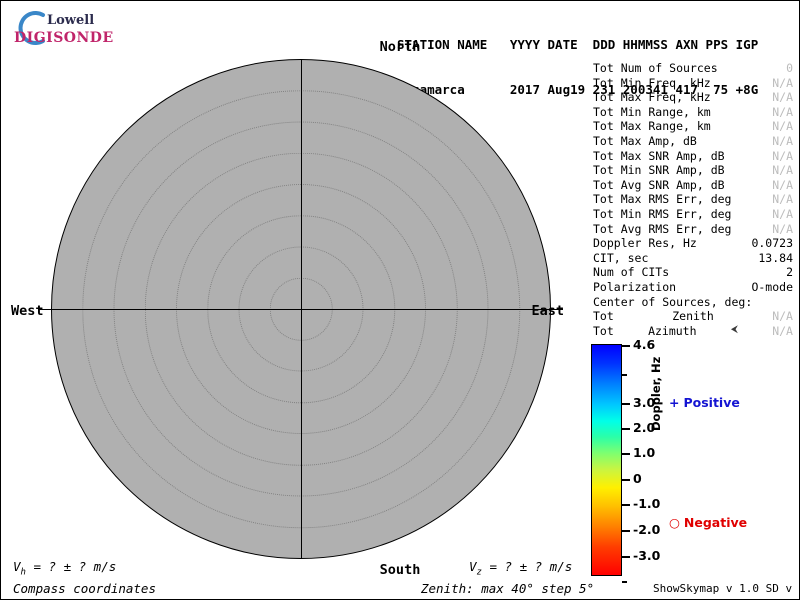  I want to click on colorbar-tick-label: 0, so click(637, 478).